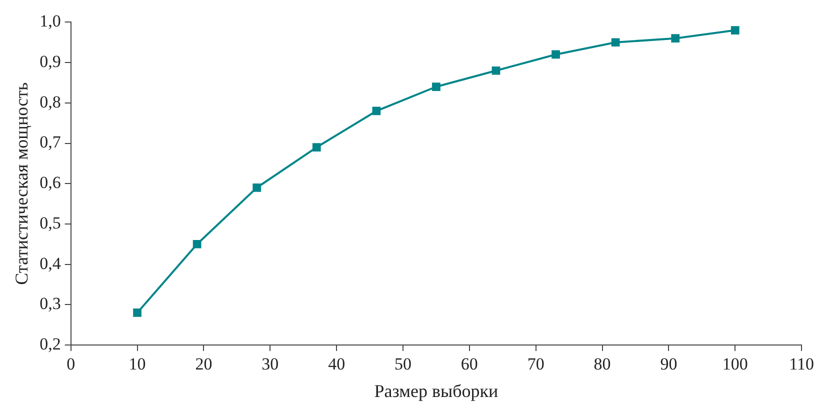 The height and width of the screenshot is (413, 826). Describe the element at coordinates (22, 183) in the screenshot. I see `y-axis-title: Статистическая мощность` at that location.